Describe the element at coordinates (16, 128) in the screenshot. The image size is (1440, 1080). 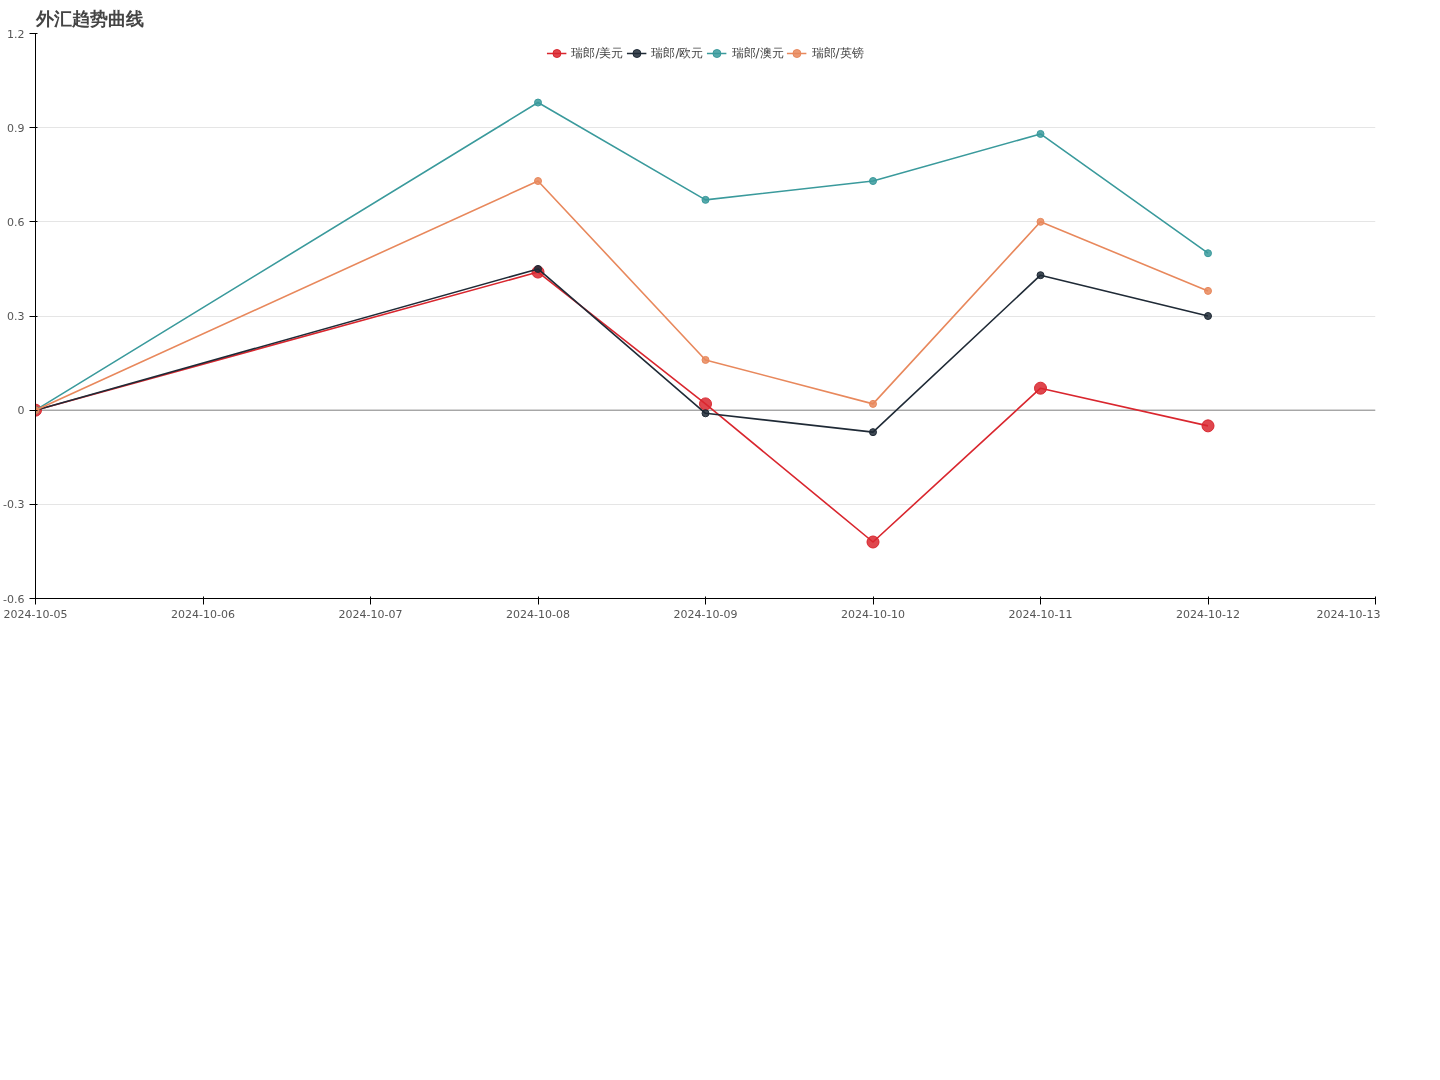
I see `y-tick-label: 0.9` at that location.